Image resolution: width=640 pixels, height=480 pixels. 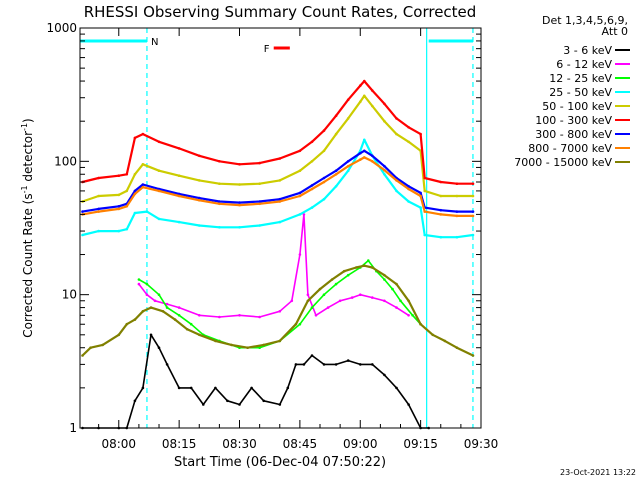 What do you see at coordinates (481, 444) in the screenshot?
I see `x-tick-label: 09:30` at bounding box center [481, 444].